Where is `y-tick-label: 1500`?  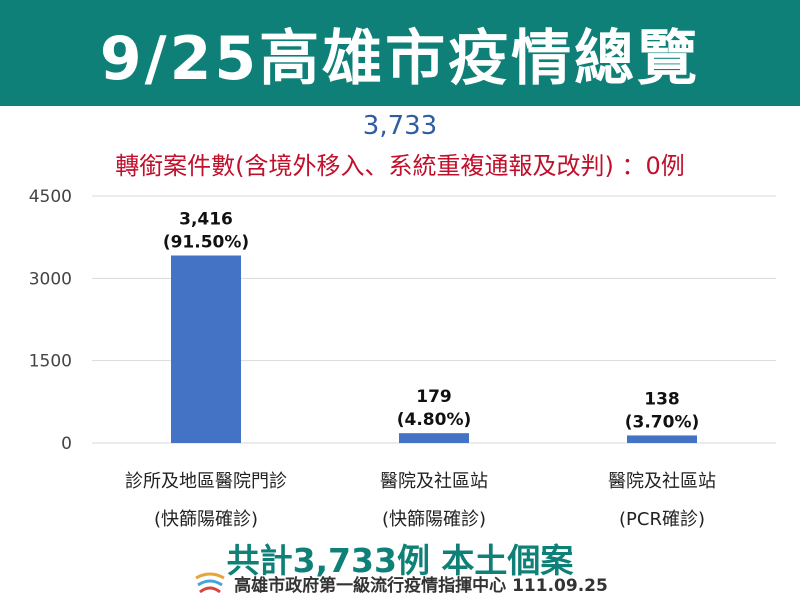
y-tick-label: 1500 is located at coordinates (50, 362).